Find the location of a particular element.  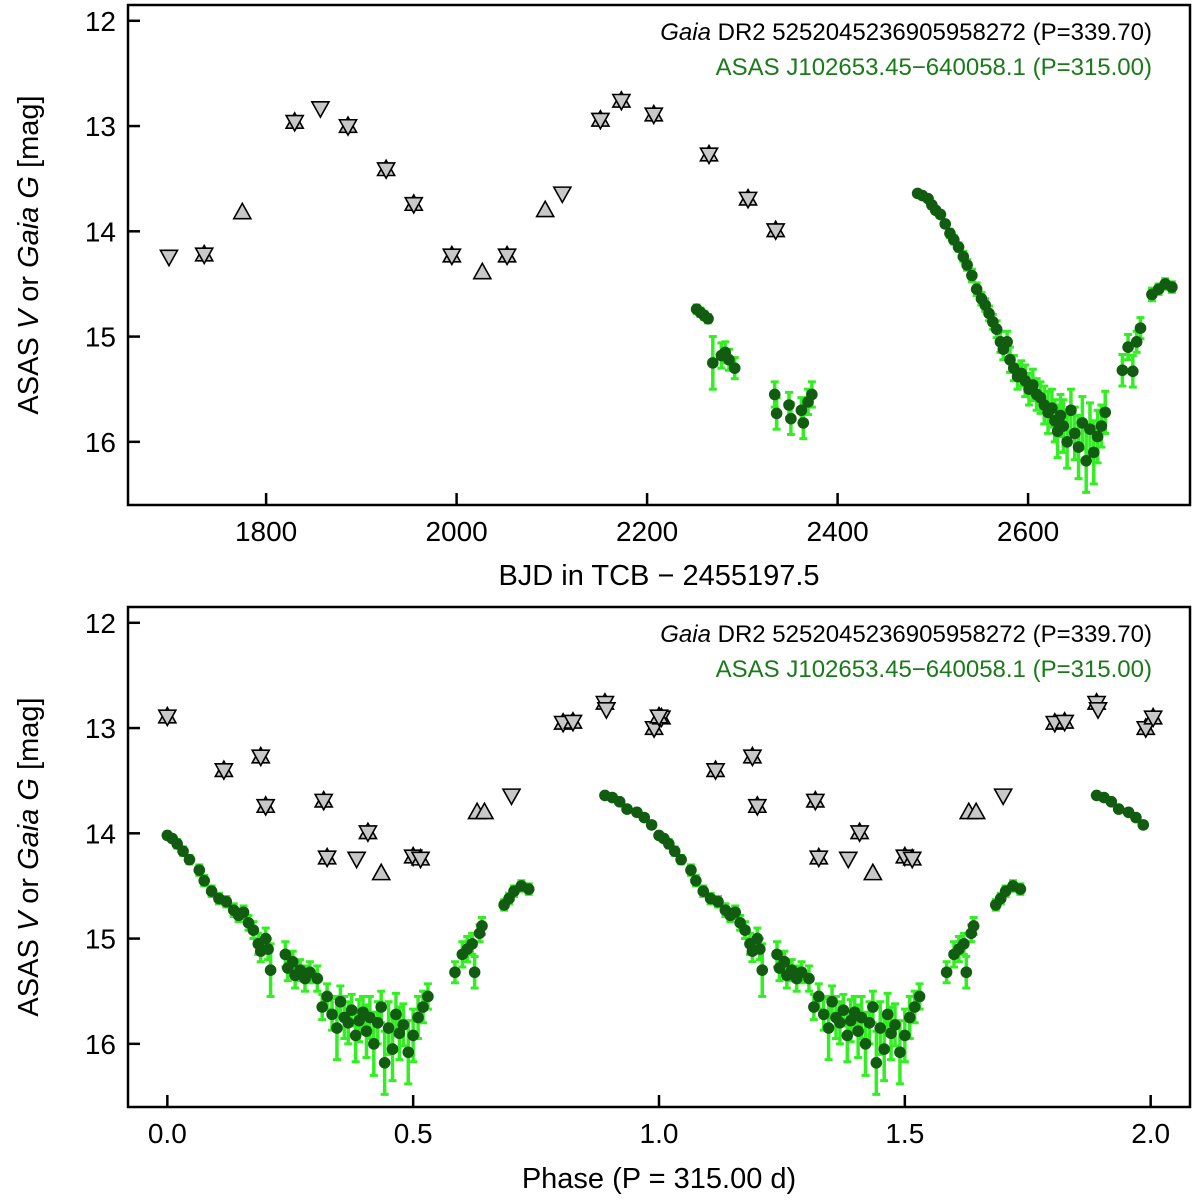

x-tick-label: 1800 is located at coordinates (266, 531).